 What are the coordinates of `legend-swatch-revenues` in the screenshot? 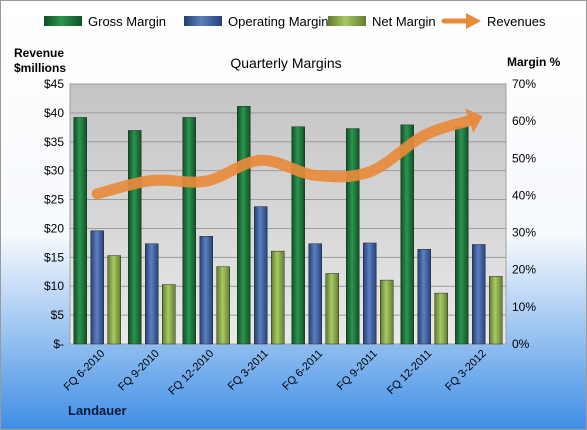 It's located at (461, 21).